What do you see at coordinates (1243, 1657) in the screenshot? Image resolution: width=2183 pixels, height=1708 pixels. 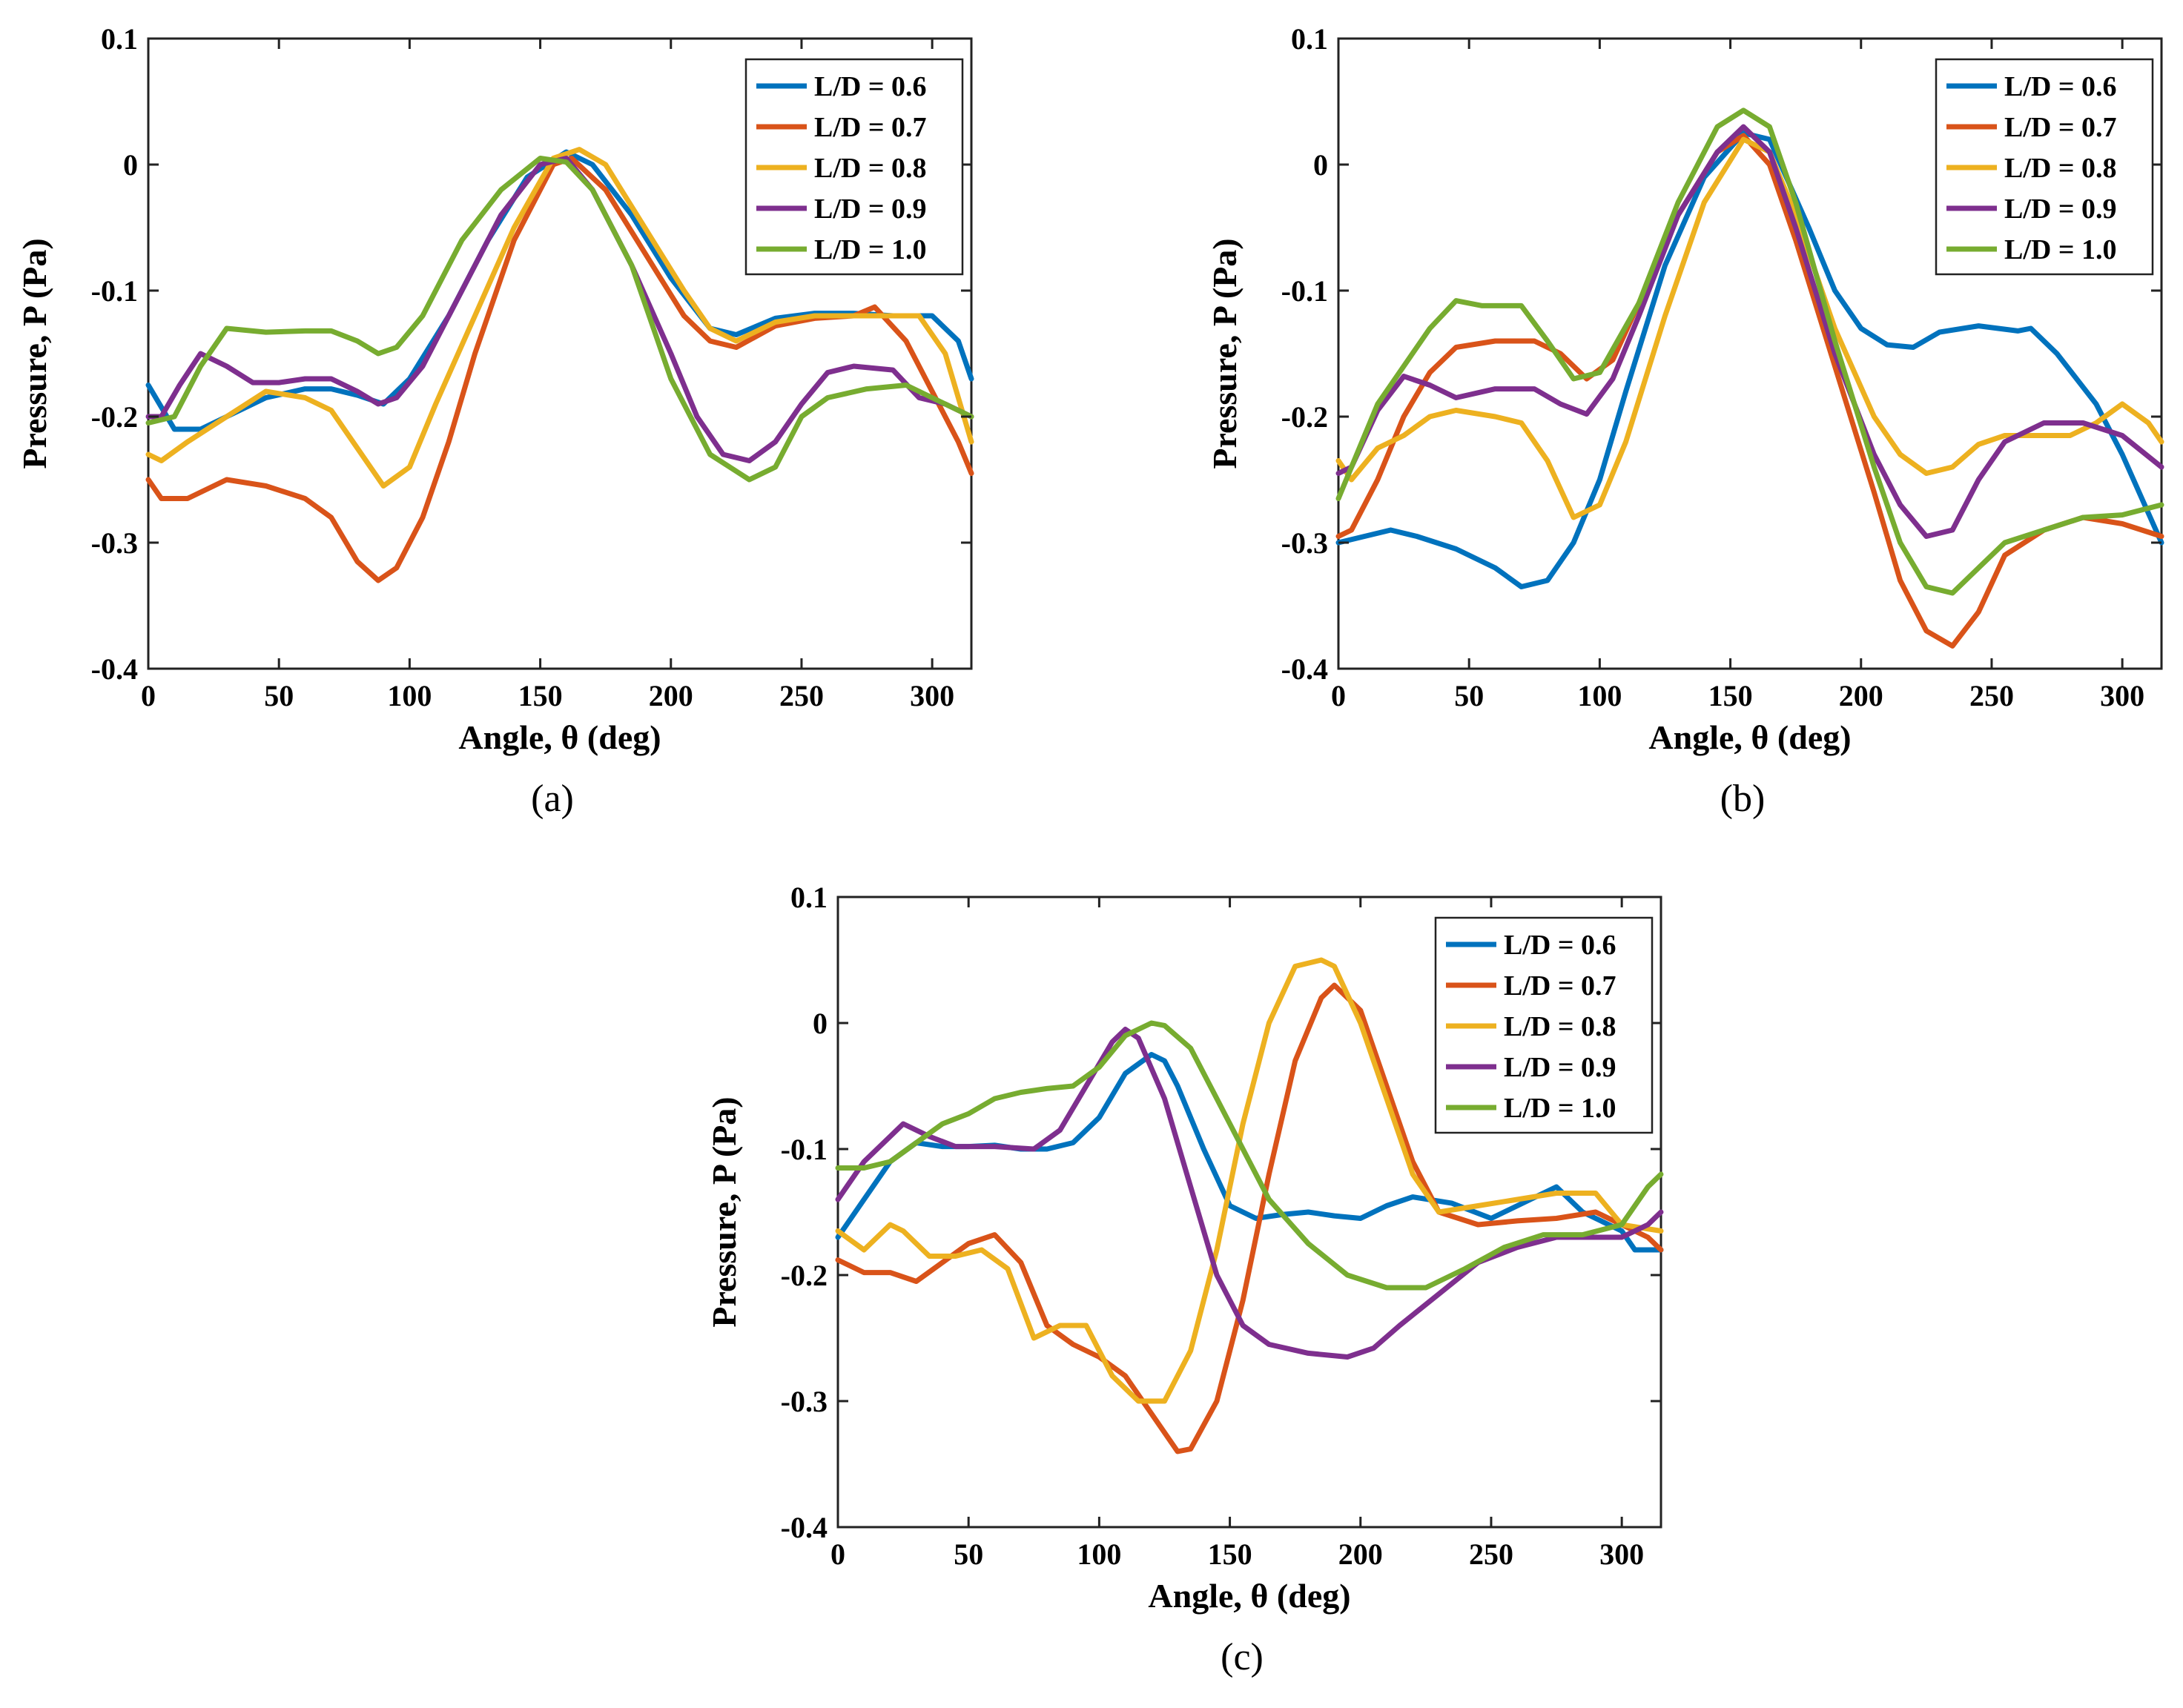 I see `panel-caption-c: (c)` at bounding box center [1243, 1657].